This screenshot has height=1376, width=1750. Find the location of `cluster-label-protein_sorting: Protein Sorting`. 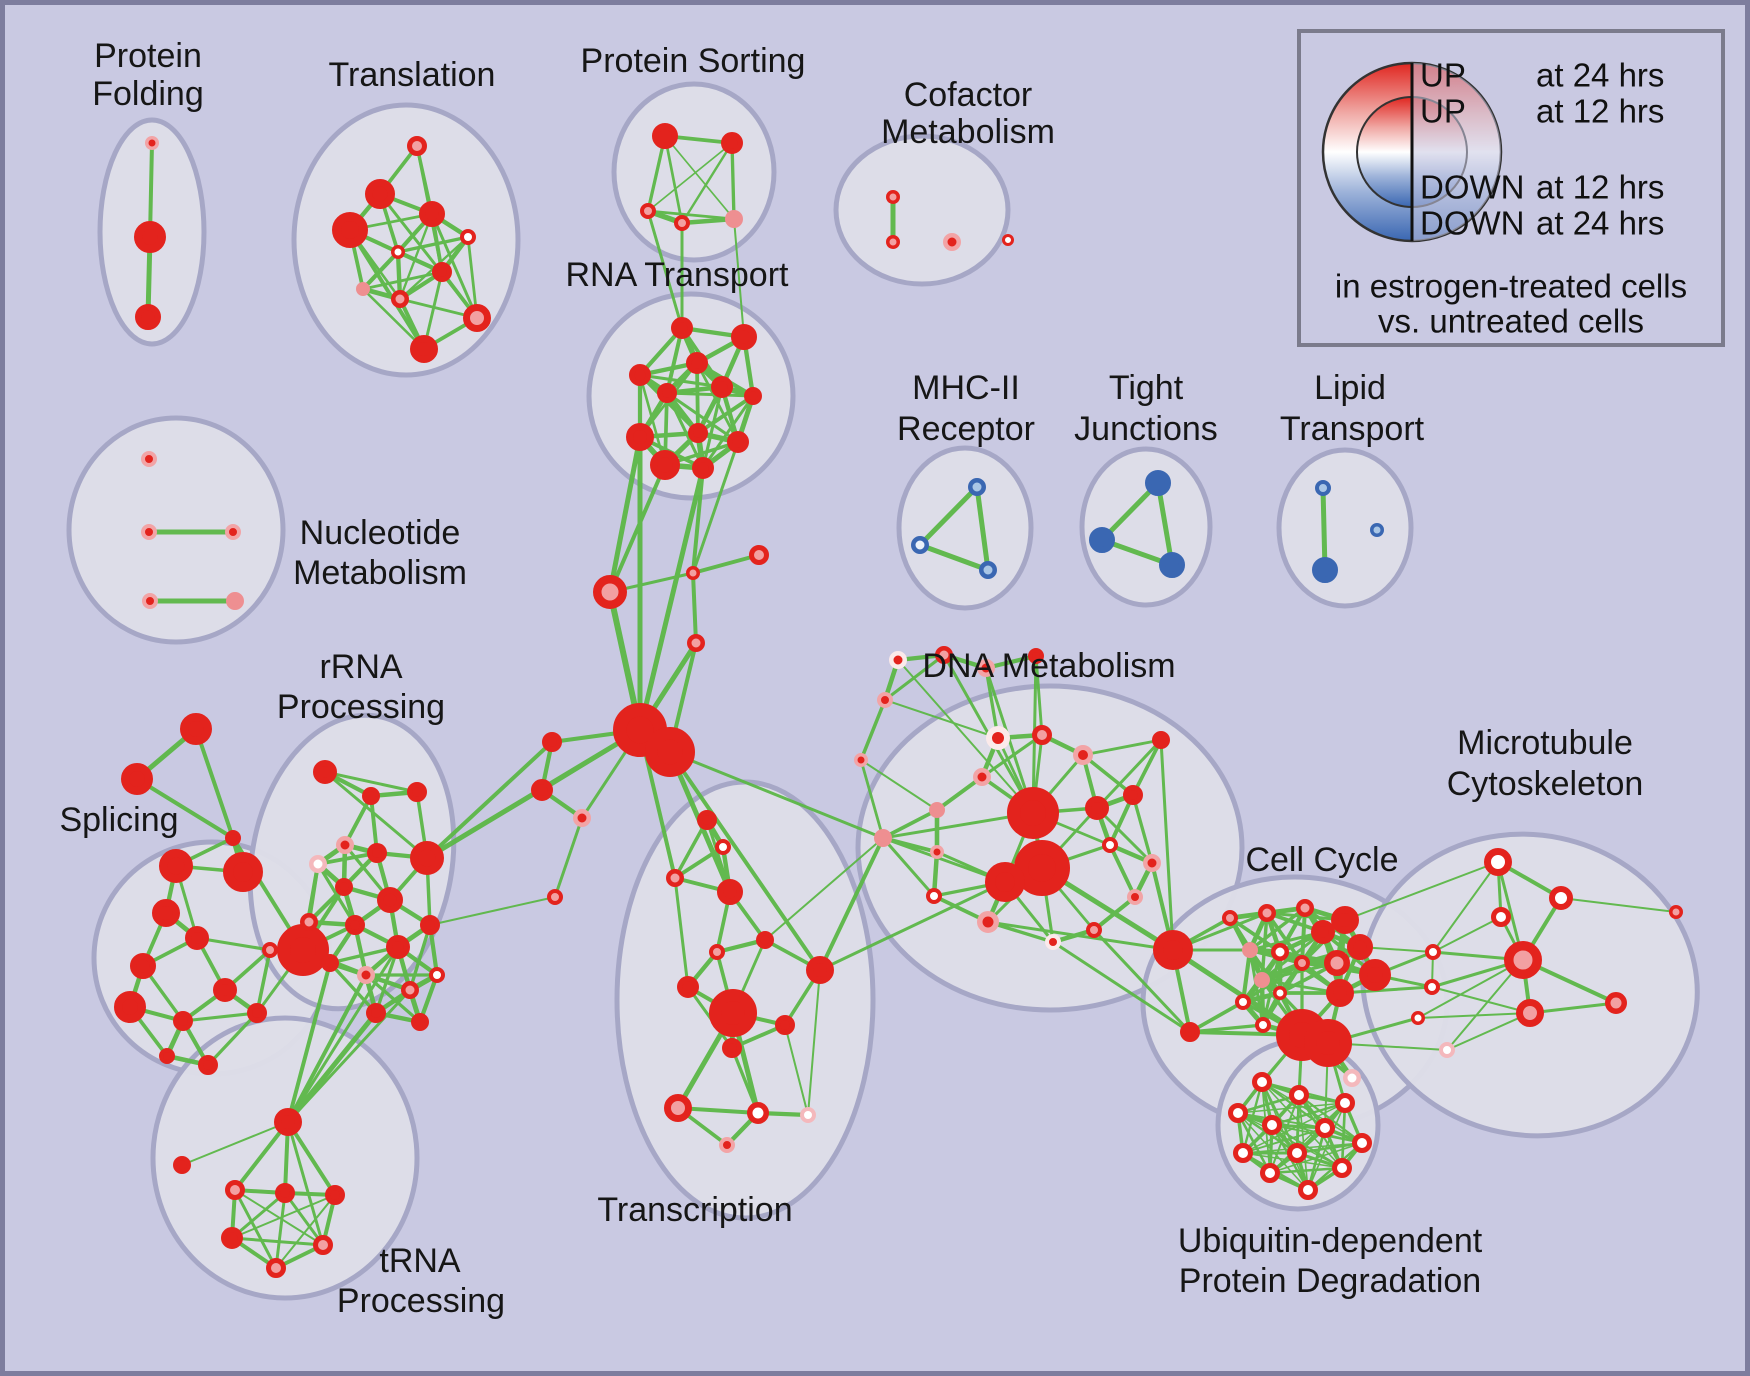

cluster-label-protein_sorting: Protein Sorting is located at coordinates (693, 61).